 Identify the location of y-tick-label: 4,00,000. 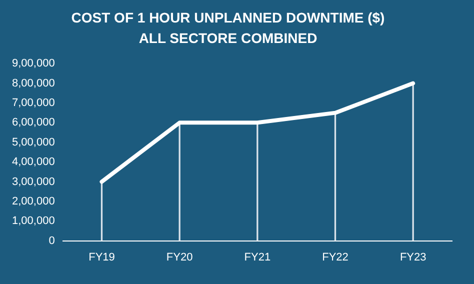
(33, 162).